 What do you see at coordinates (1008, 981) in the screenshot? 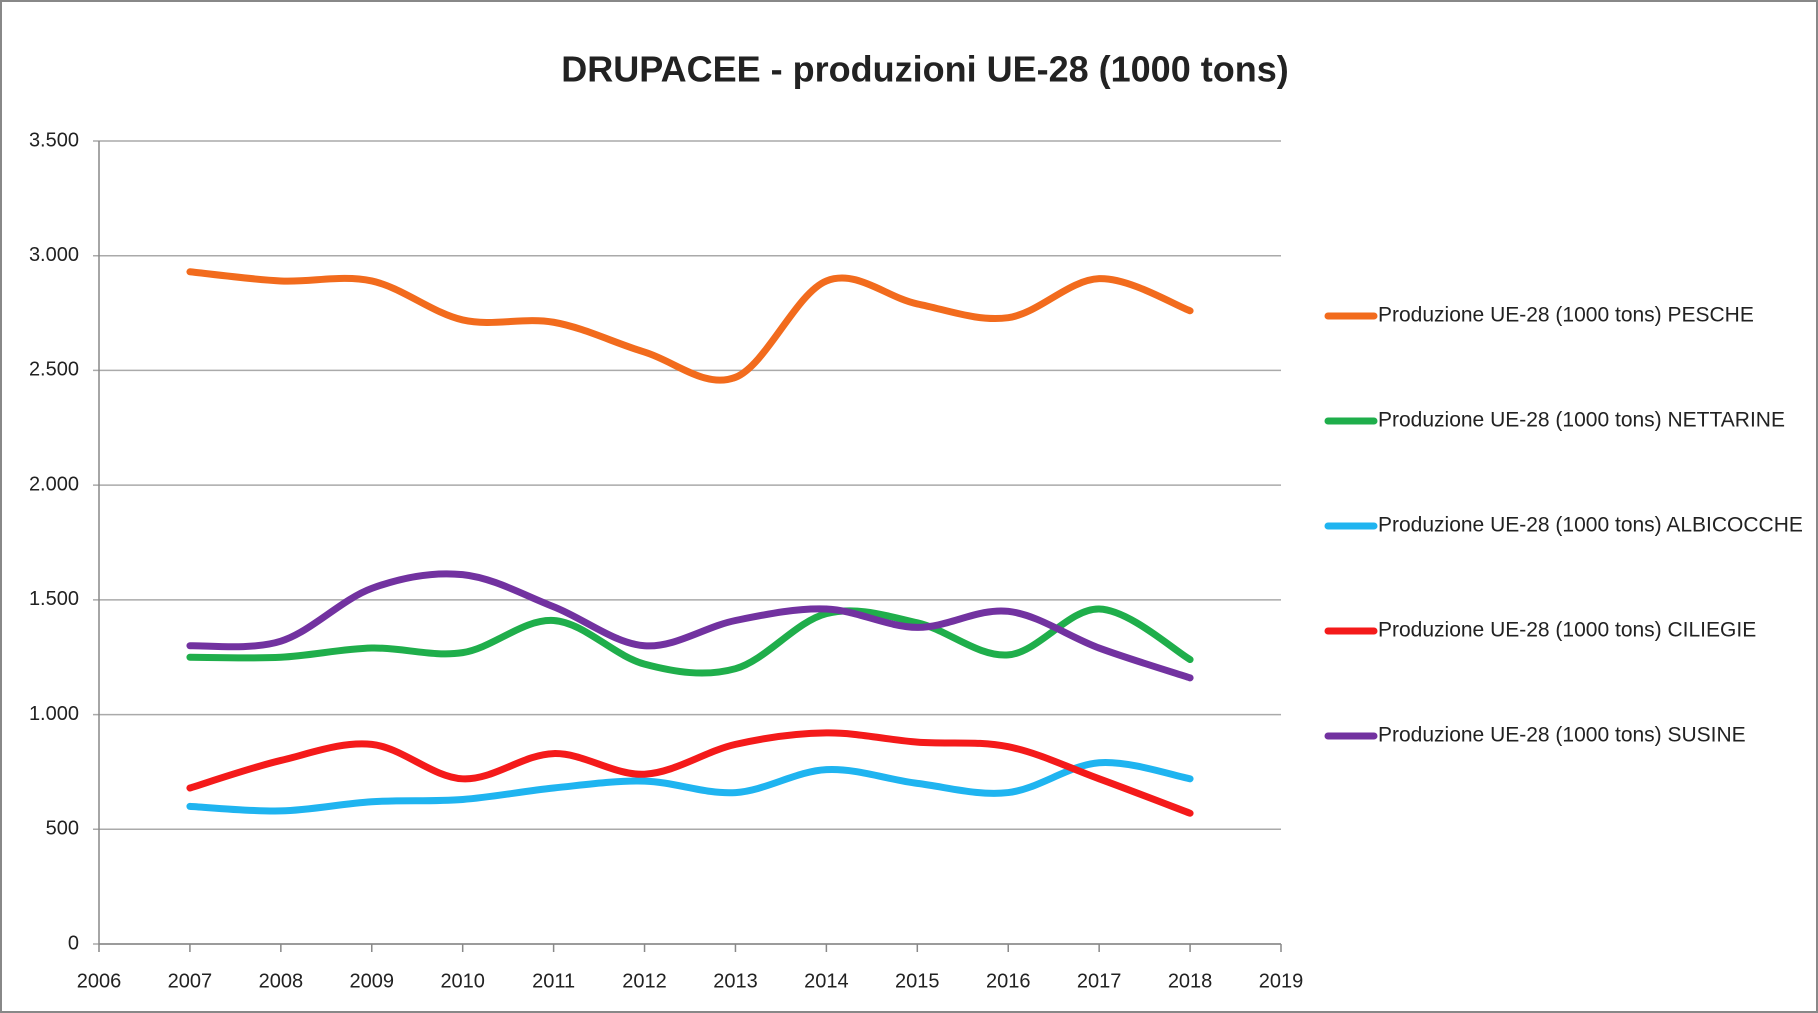
I see `x-tick-label: 2016` at bounding box center [1008, 981].